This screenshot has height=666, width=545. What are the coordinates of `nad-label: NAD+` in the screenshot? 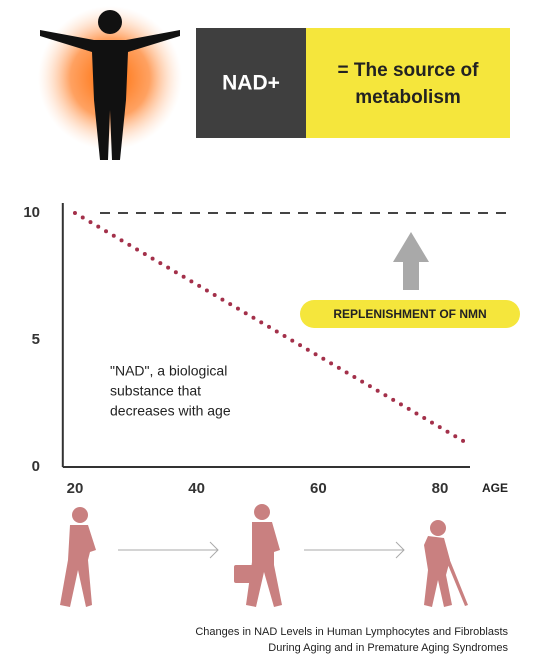 It's located at (251, 83).